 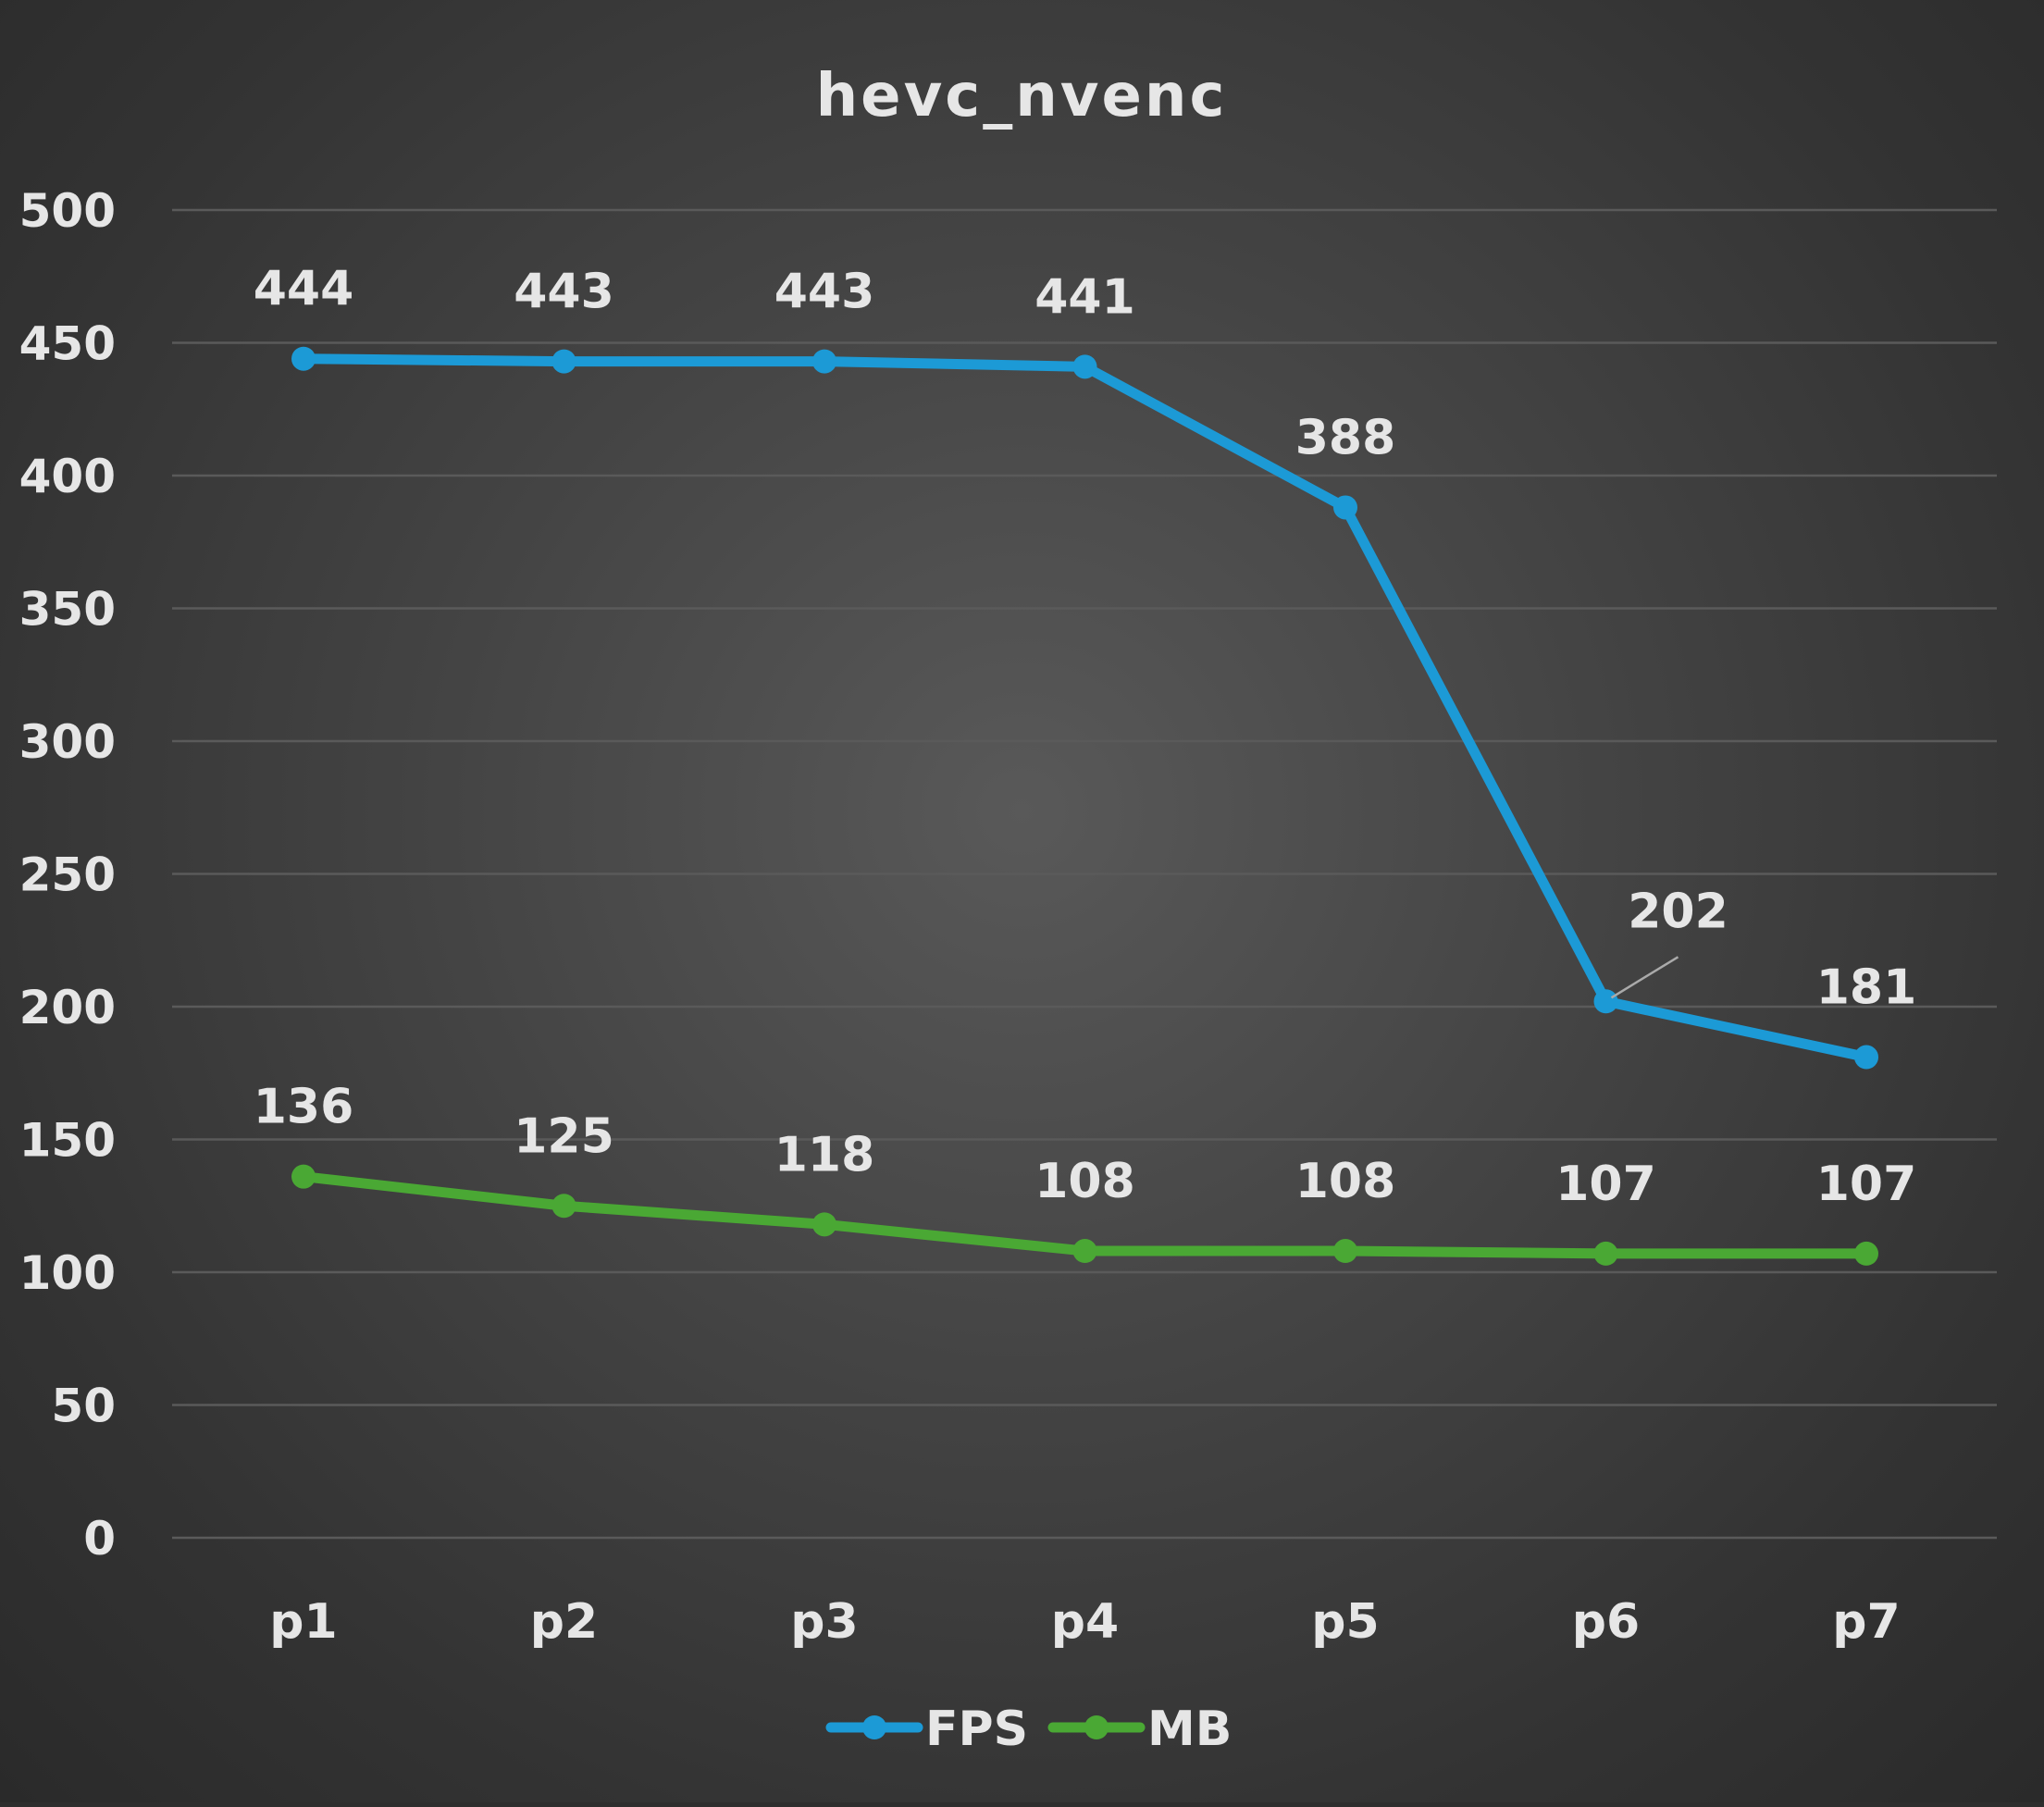 What do you see at coordinates (874, 1727) in the screenshot?
I see `legend-marker-fps` at bounding box center [874, 1727].